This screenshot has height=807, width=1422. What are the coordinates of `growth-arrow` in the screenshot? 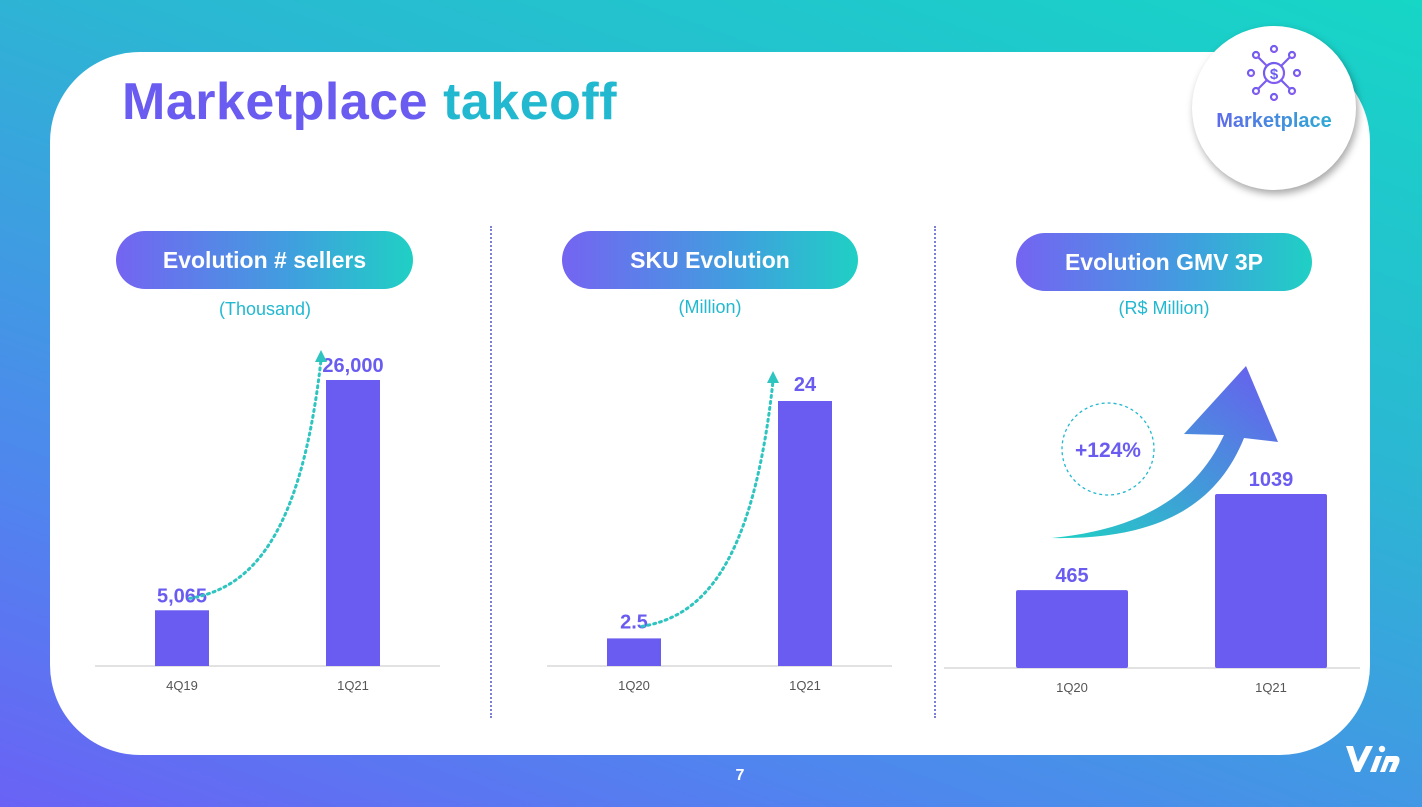 It's located at (1165, 452).